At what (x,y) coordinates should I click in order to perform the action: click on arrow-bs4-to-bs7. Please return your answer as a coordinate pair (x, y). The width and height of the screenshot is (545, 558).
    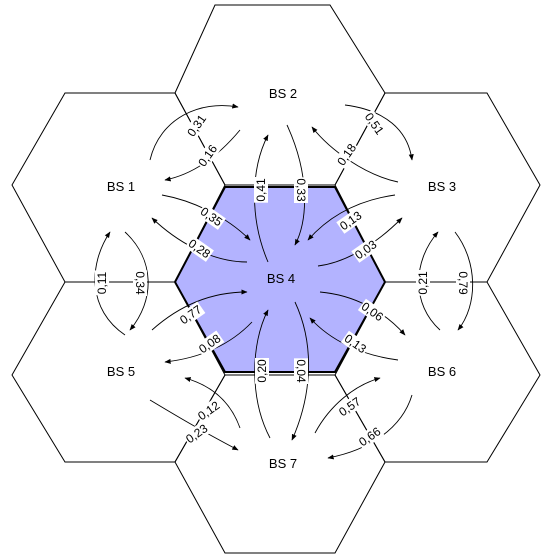
    Looking at the image, I should click on (300, 371).